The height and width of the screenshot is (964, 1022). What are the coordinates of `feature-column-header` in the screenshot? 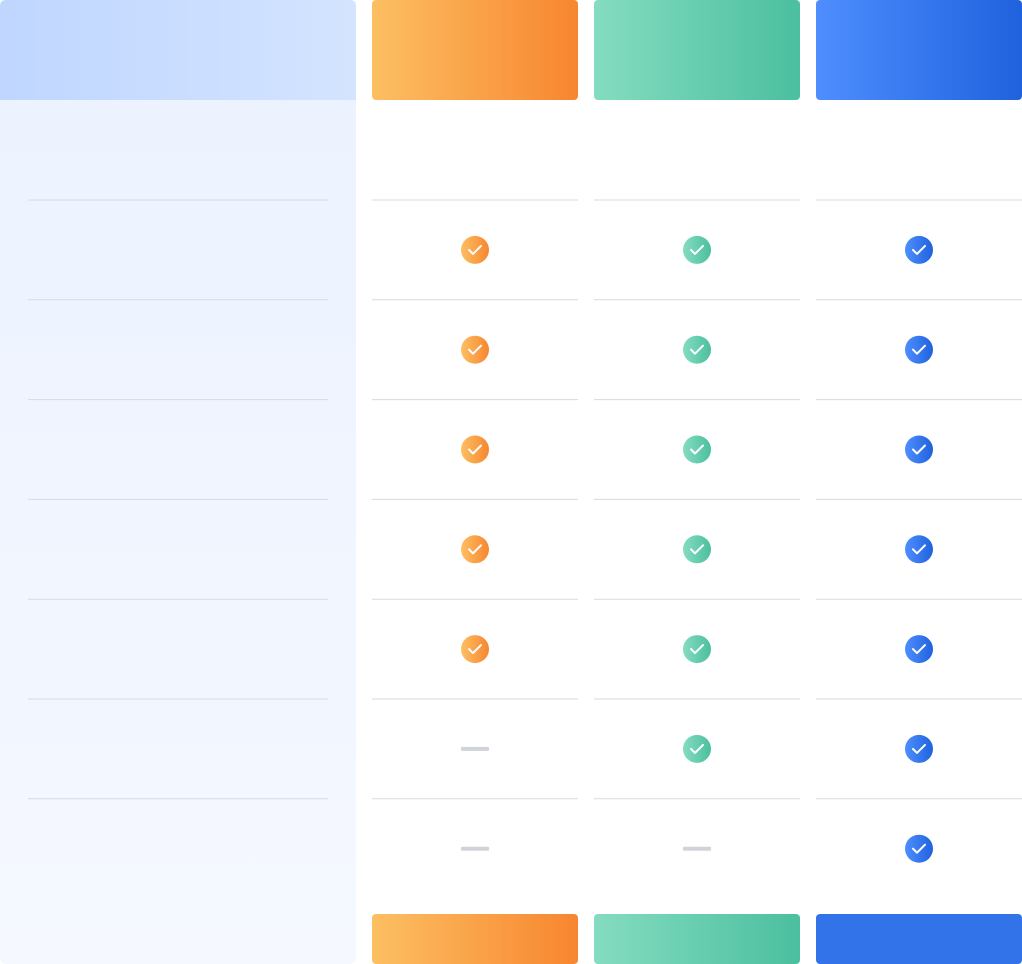 It's located at (178, 50).